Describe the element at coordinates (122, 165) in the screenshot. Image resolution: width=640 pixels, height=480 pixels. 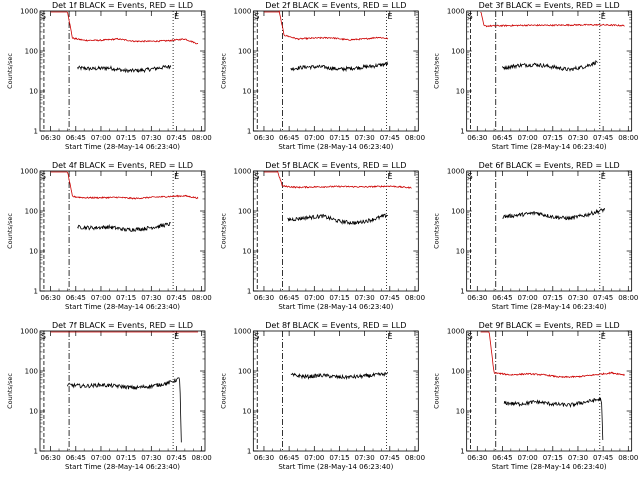
I see `chart-title: Det 4f BLACK = Events, RED = LLD` at that location.